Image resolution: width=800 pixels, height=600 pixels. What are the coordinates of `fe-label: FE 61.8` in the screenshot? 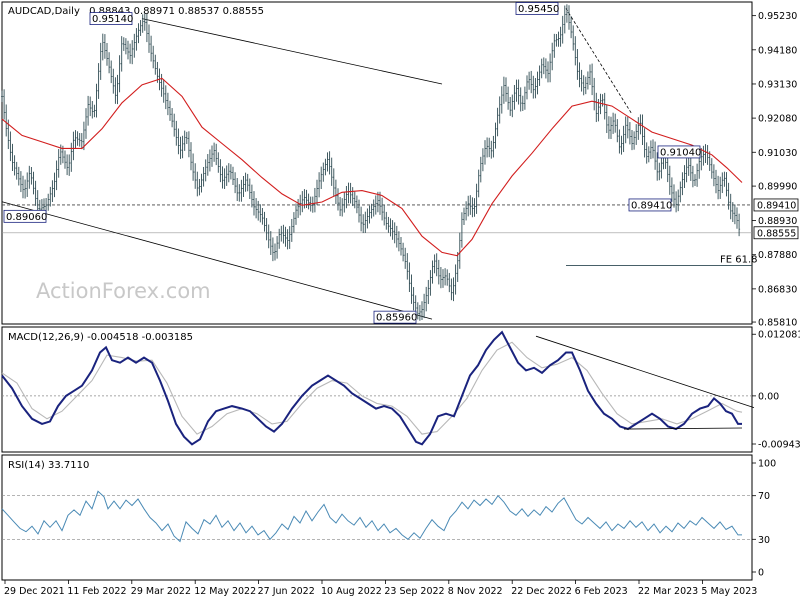 It's located at (739, 259).